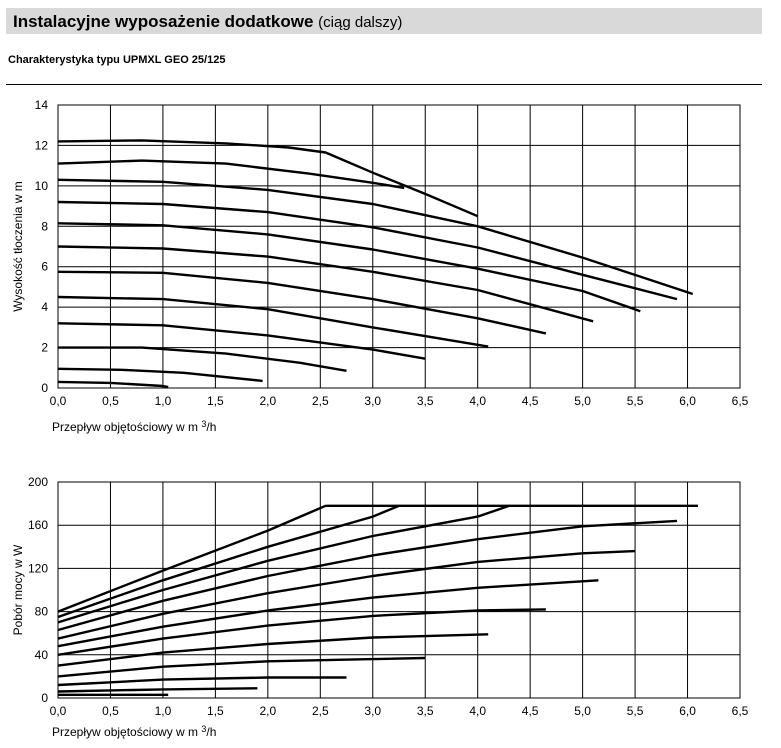 This screenshot has height=748, width=781. I want to click on y-tick-label: 200, so click(38, 482).